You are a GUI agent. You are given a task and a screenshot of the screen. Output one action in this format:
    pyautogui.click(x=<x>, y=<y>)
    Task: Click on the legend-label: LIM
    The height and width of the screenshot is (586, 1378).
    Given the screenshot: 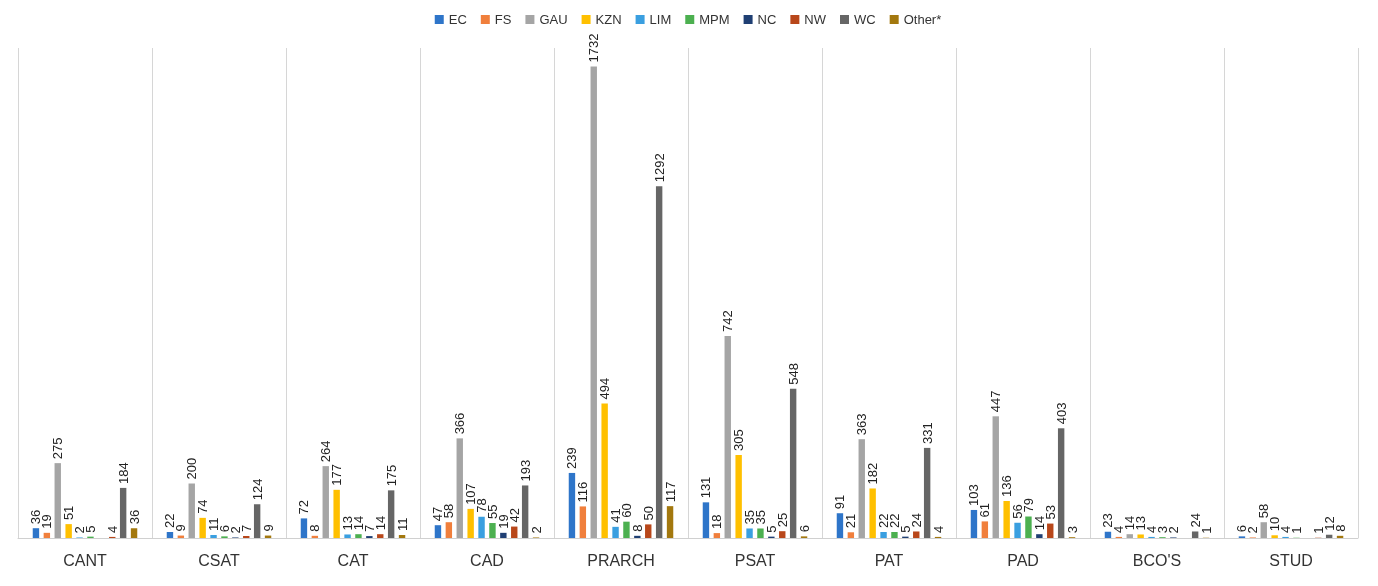 What is the action you would take?
    pyautogui.click(x=660, y=19)
    